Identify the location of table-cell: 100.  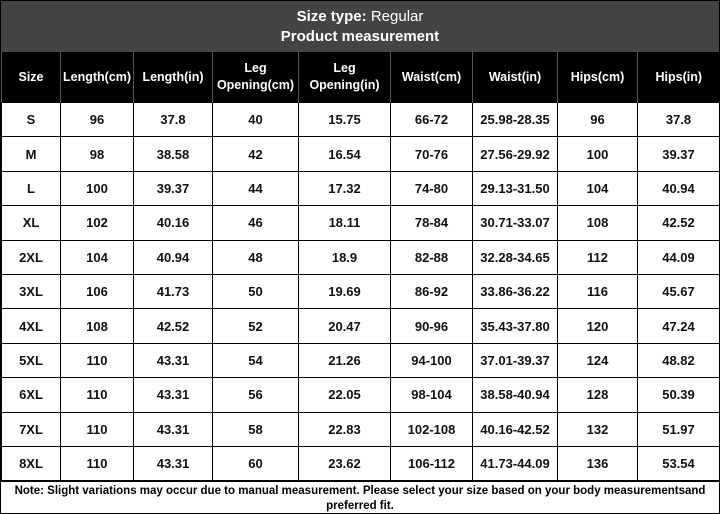
(597, 154).